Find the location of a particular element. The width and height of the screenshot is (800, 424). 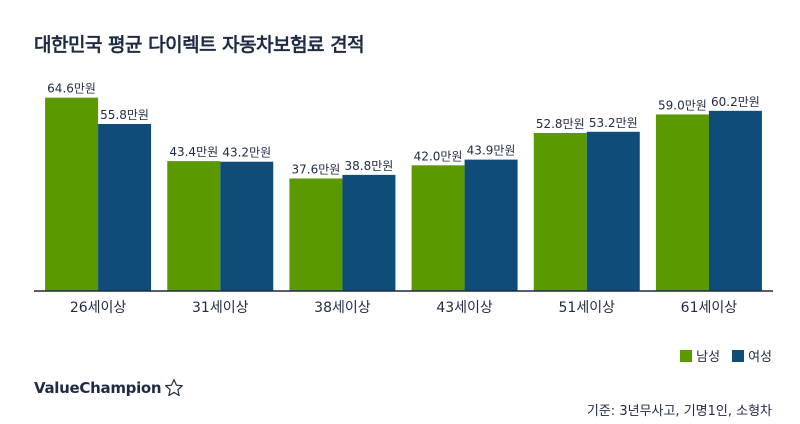

data-label: 55.8만원 is located at coordinates (124, 115).